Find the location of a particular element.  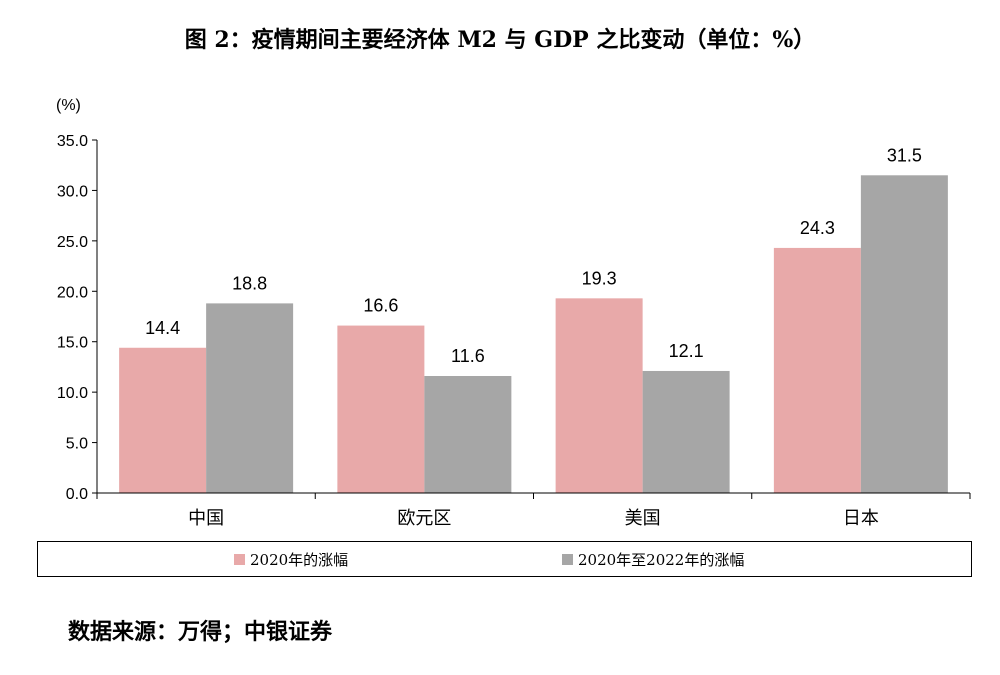

bar-value-label: 31.5 is located at coordinates (904, 155).